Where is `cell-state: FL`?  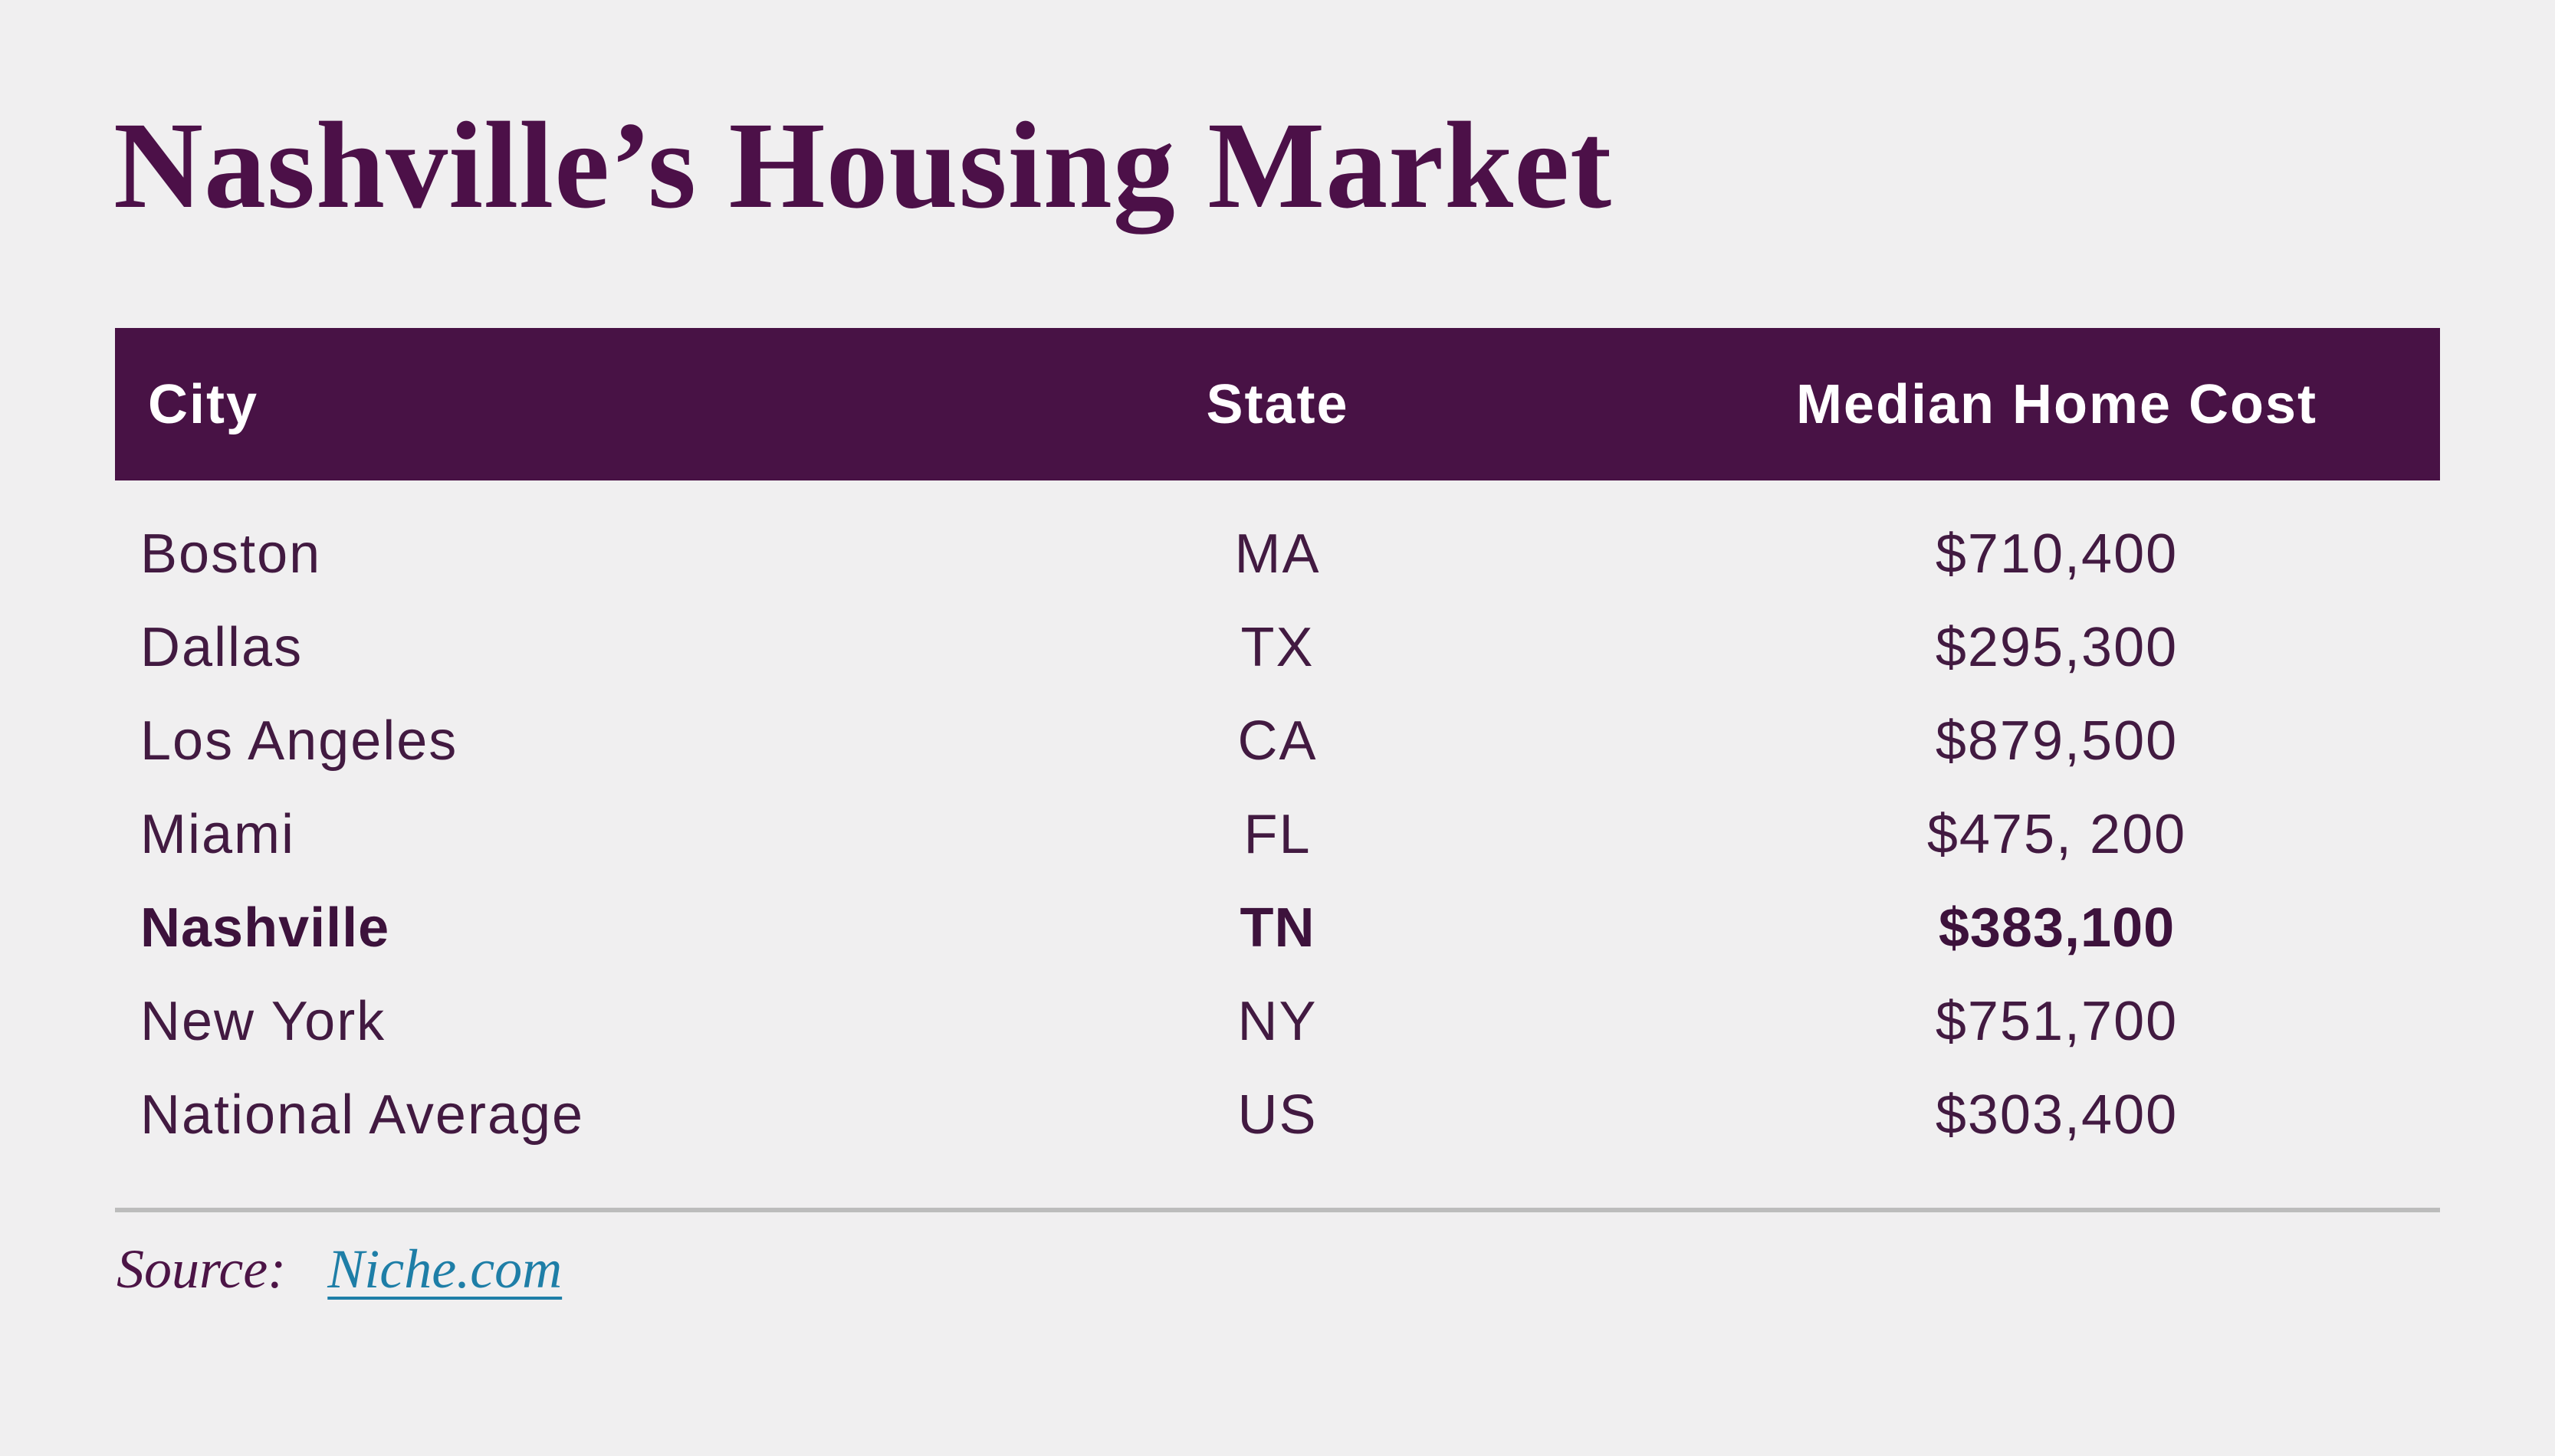
cell-state: FL is located at coordinates (1277, 834).